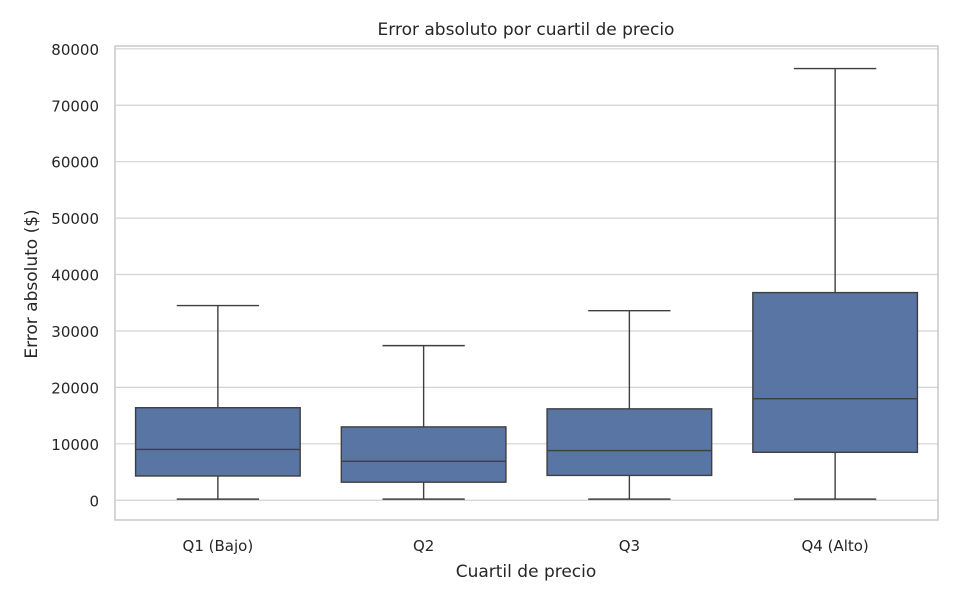 The image size is (960, 604). Describe the element at coordinates (629, 546) in the screenshot. I see `x-tick-label: Q3` at that location.